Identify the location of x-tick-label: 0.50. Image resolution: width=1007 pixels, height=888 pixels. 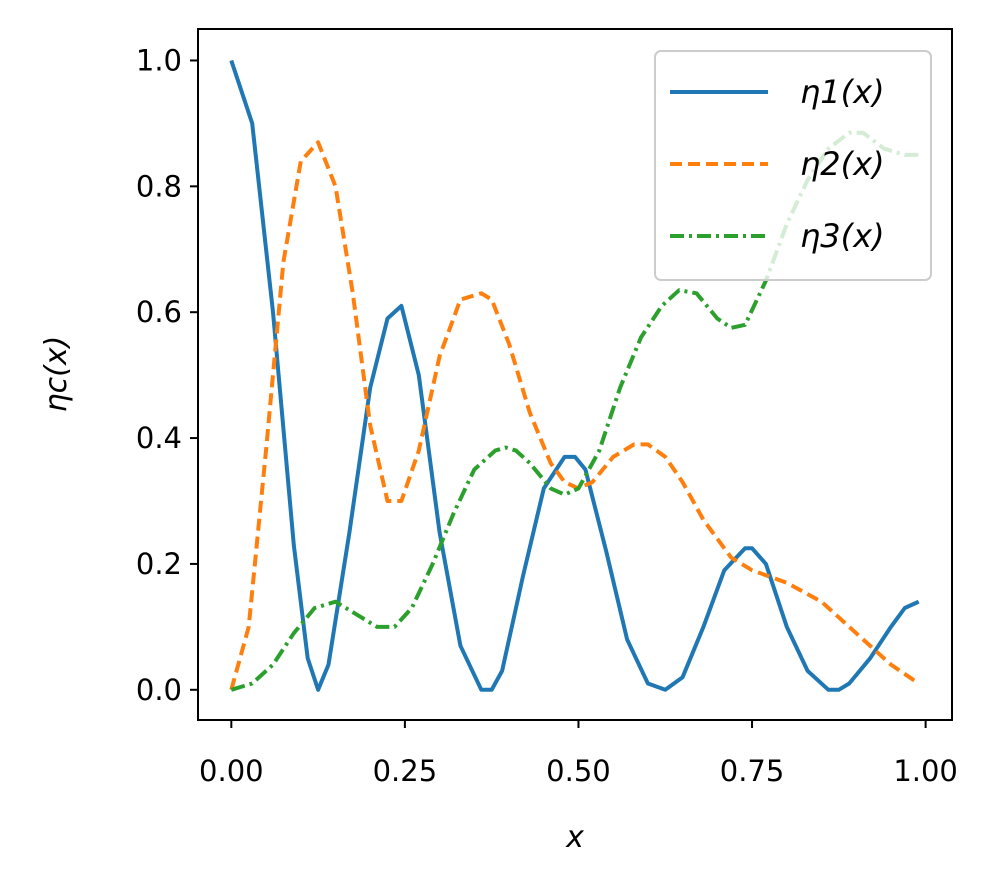
(578, 771).